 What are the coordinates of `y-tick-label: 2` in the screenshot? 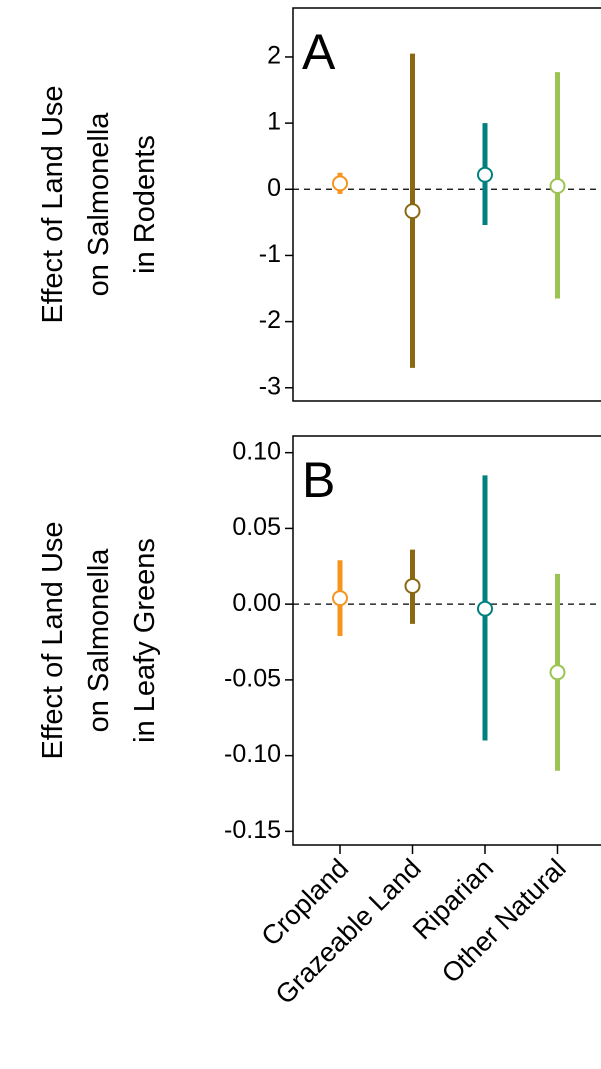 It's located at (274, 56).